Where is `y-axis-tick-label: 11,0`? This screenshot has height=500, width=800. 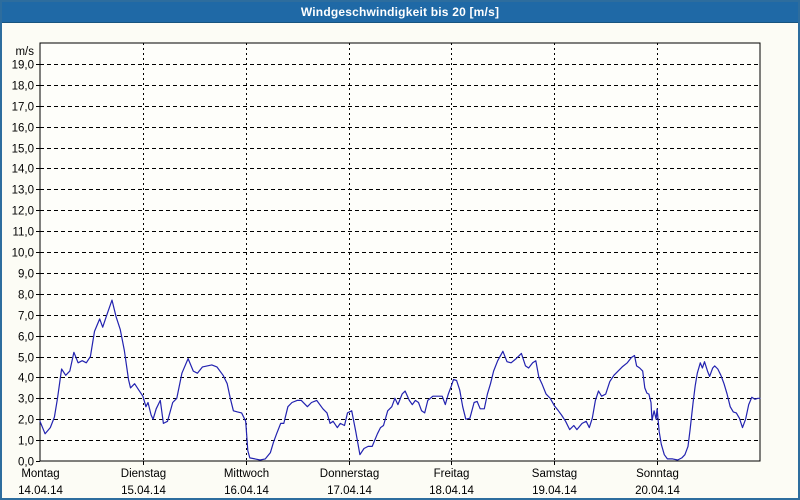
y-axis-tick-label: 11,0 is located at coordinates (23, 233).